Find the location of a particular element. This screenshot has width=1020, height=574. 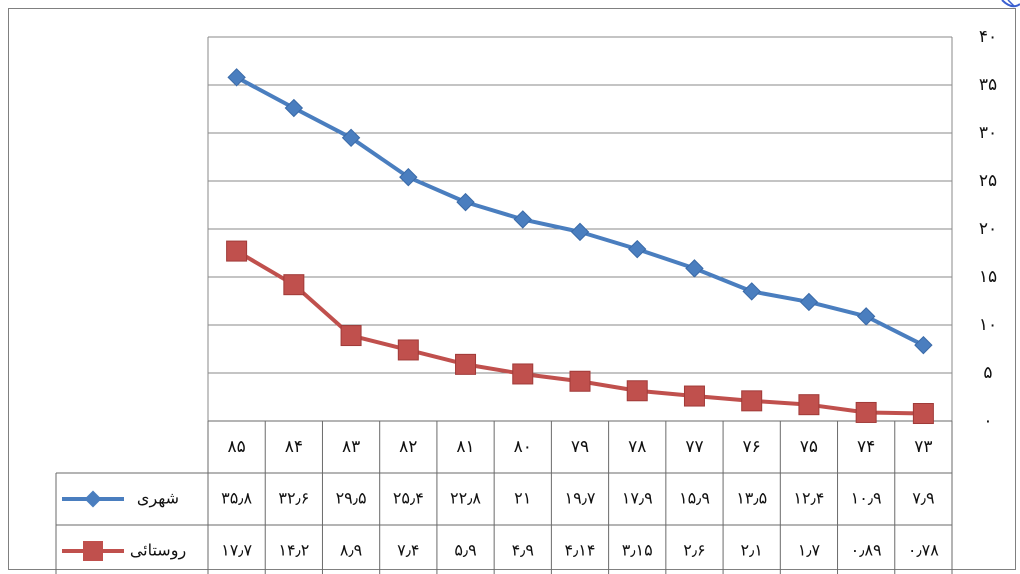

legend-label: روستائی is located at coordinates (158, 551).